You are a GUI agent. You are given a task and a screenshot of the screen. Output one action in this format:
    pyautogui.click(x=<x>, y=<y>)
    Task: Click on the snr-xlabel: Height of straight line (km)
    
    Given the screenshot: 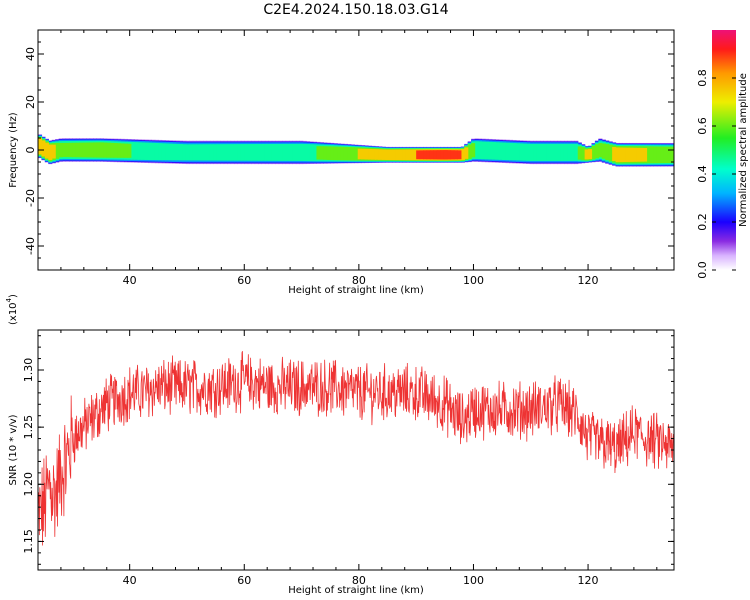 What is the action you would take?
    pyautogui.click(x=356, y=590)
    